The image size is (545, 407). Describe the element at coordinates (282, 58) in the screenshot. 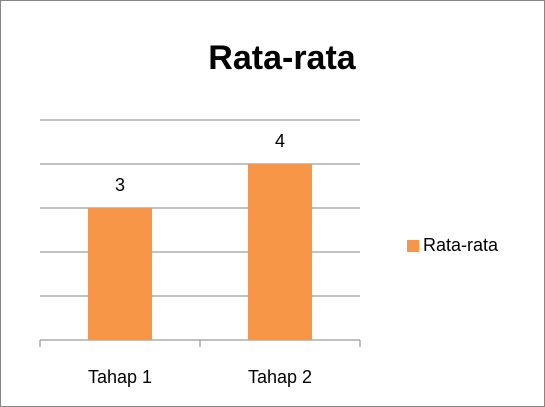

I see `chart-title: Rata-rata` at that location.